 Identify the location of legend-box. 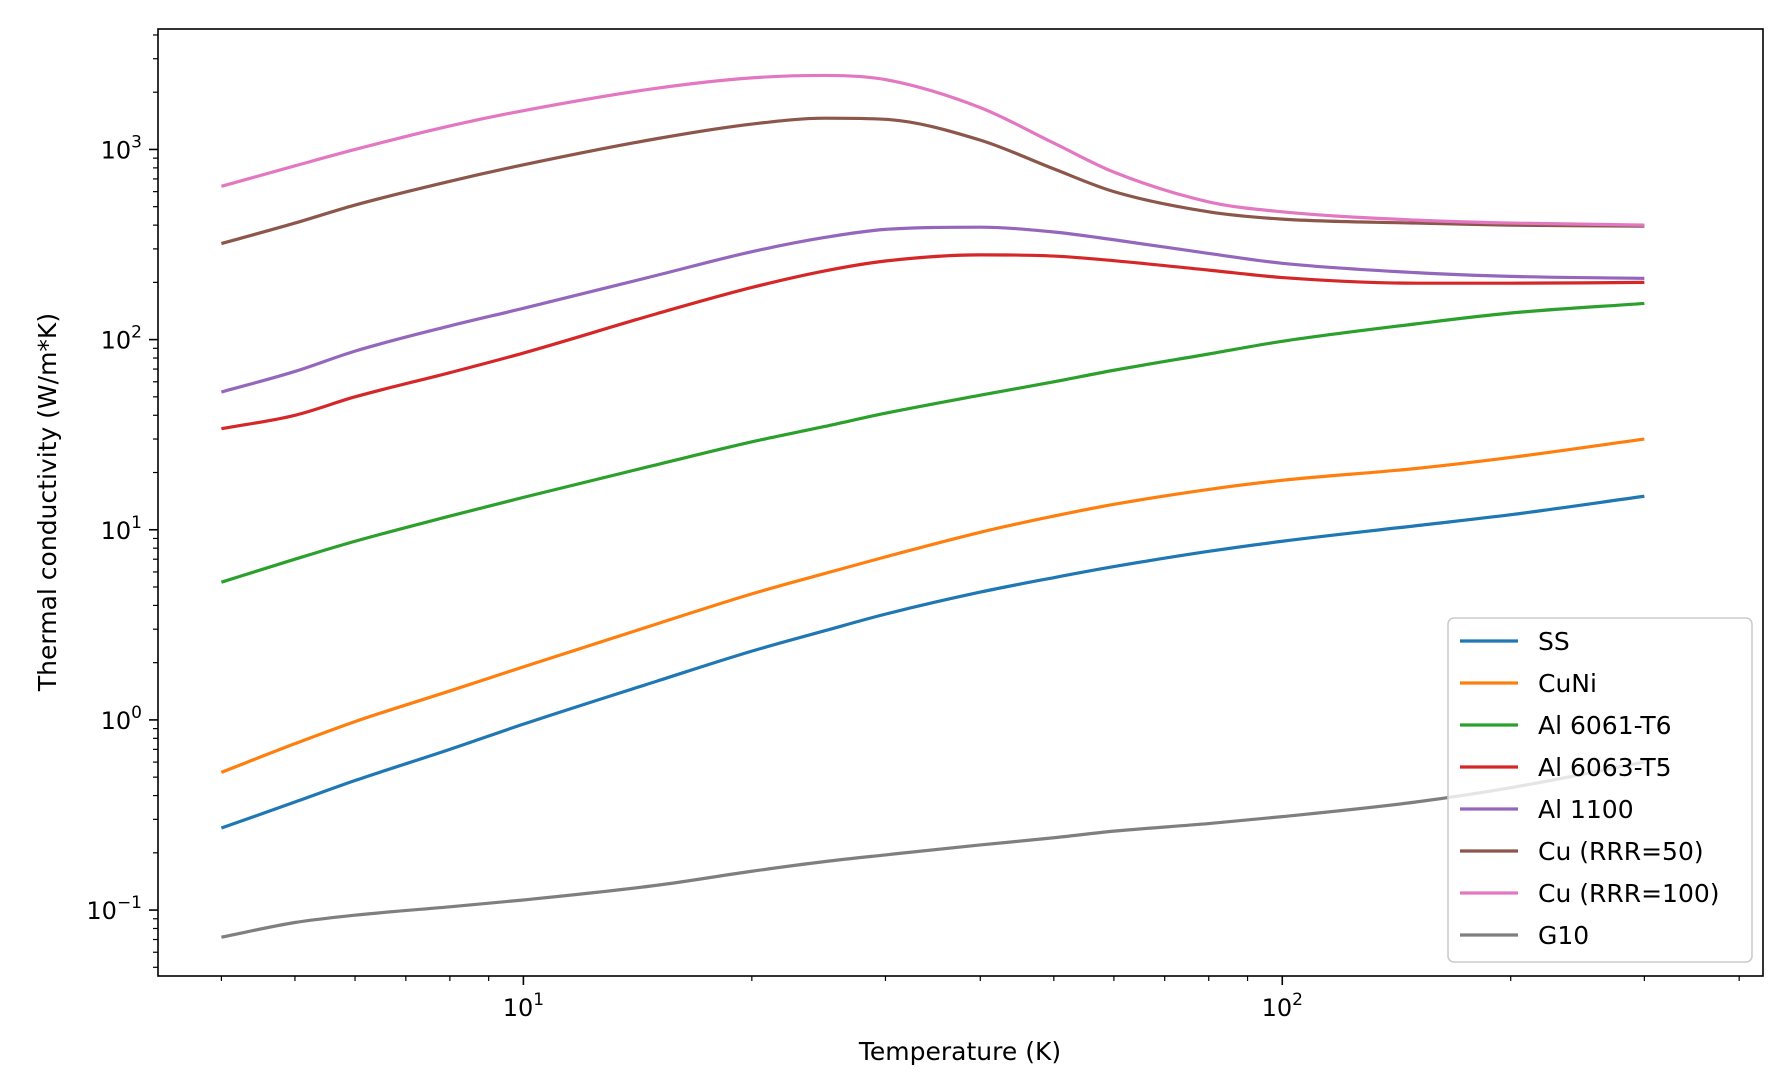
(1600, 790).